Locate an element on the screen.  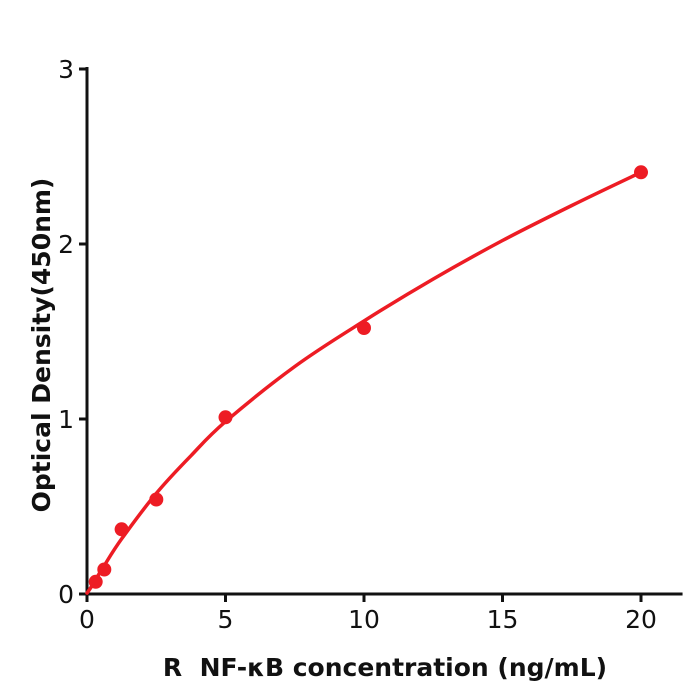
y-tick-label: 0 is located at coordinates (66, 594).